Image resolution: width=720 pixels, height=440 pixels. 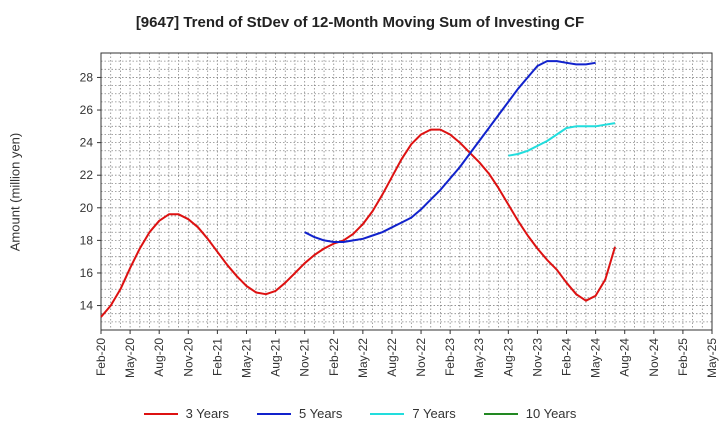 What do you see at coordinates (87, 240) in the screenshot?
I see `y-tick-label: 18` at bounding box center [87, 240].